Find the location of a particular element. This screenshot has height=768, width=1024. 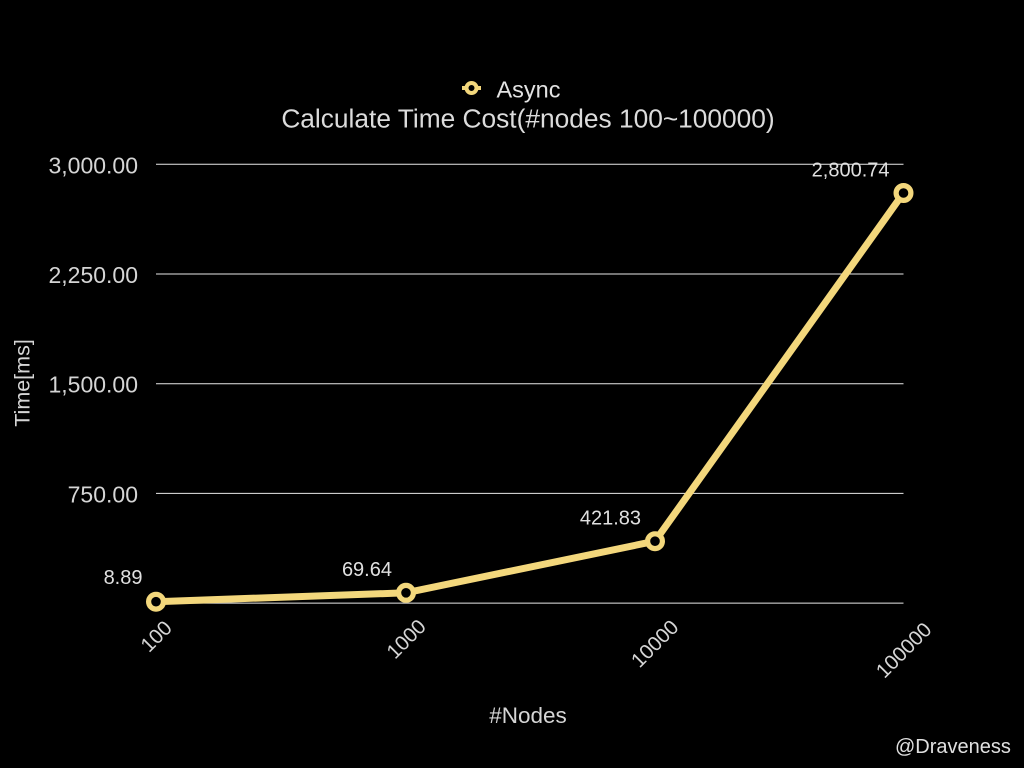

svg-text: 2,800.74 is located at coordinates (851, 171).